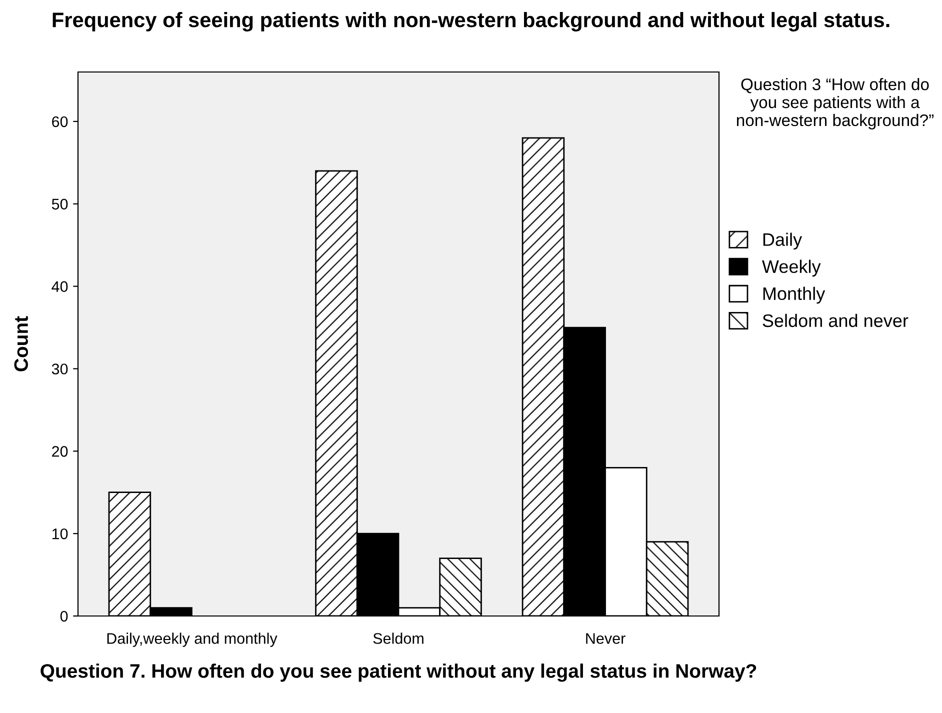 Image resolution: width=942 pixels, height=713 pixels. Describe the element at coordinates (21, 344) in the screenshot. I see `y-axis-title: Count` at that location.